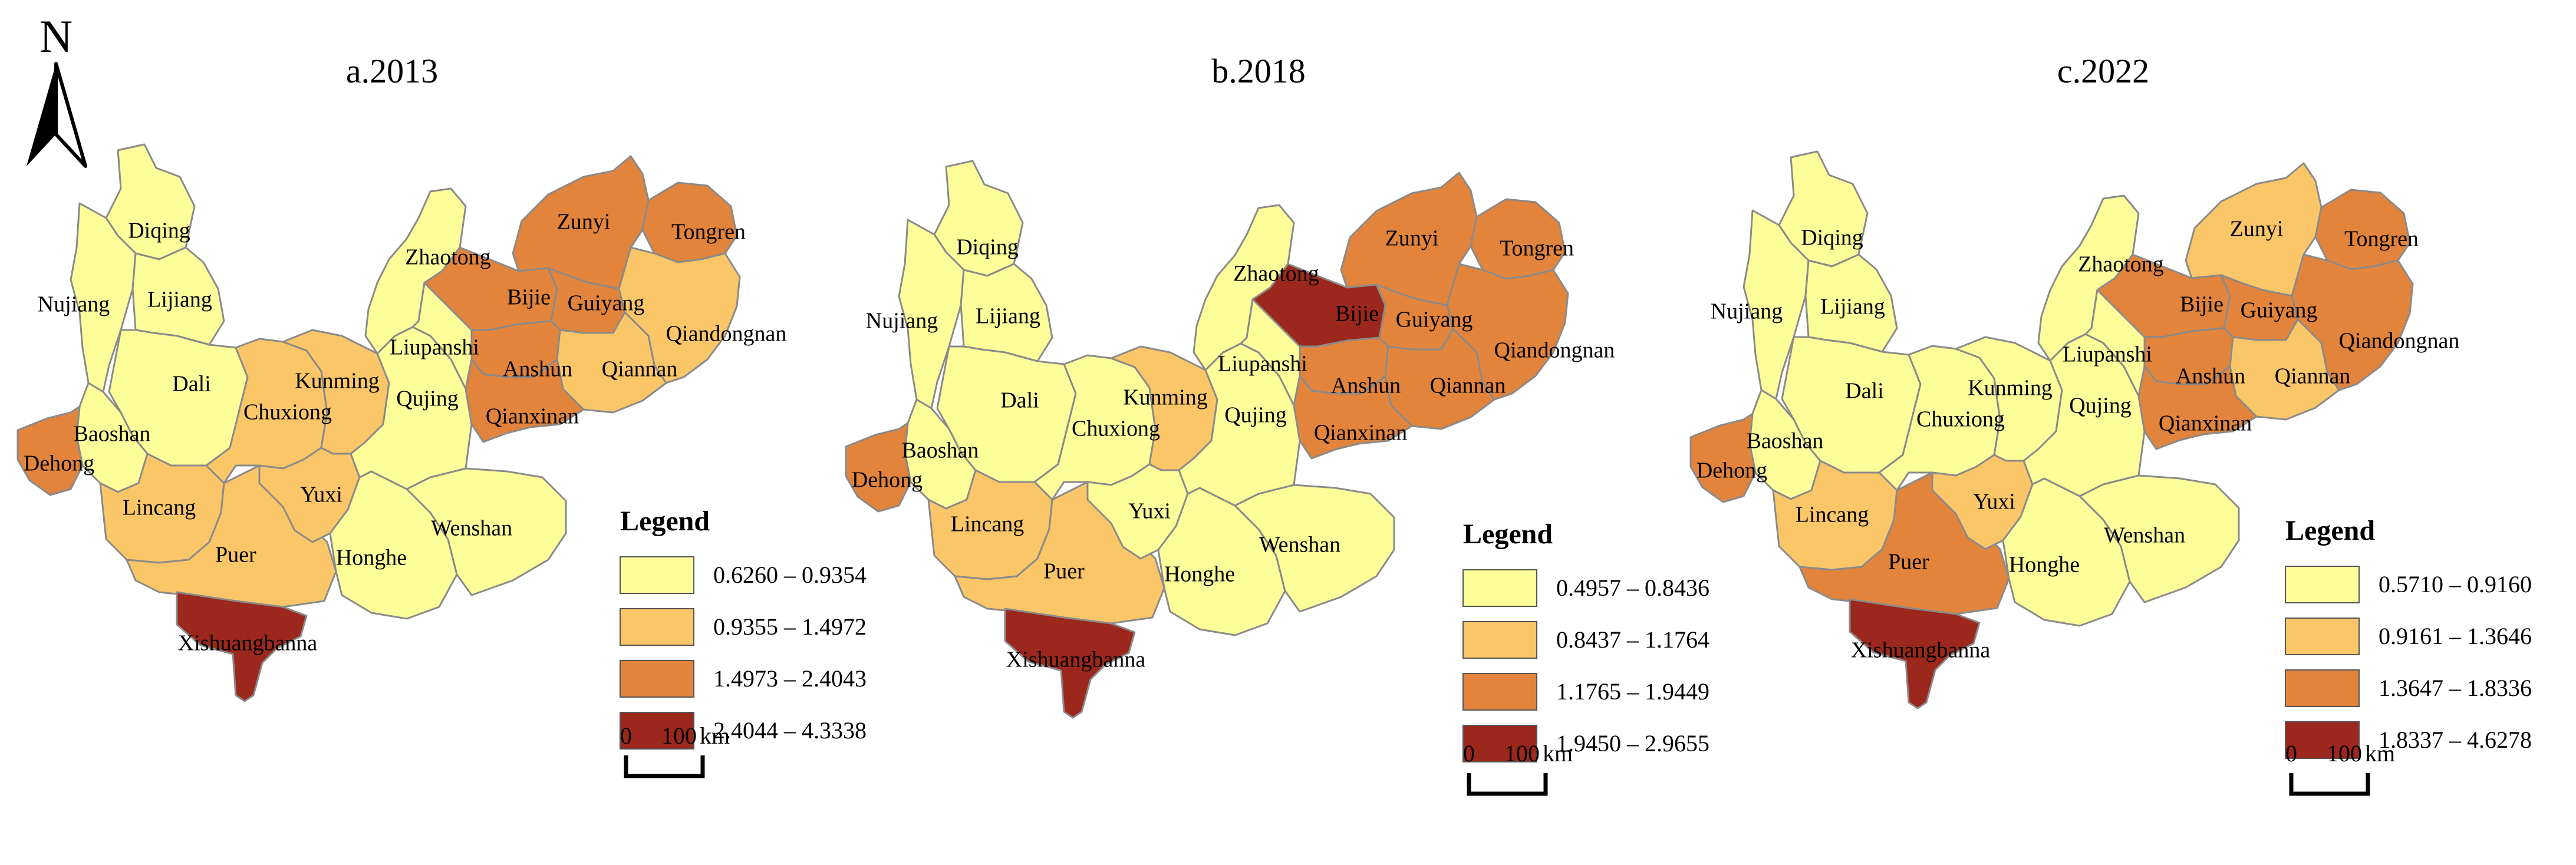 The width and height of the screenshot is (2576, 865). What do you see at coordinates (392, 71) in the screenshot?
I see `panel-title: a.2013` at bounding box center [392, 71].